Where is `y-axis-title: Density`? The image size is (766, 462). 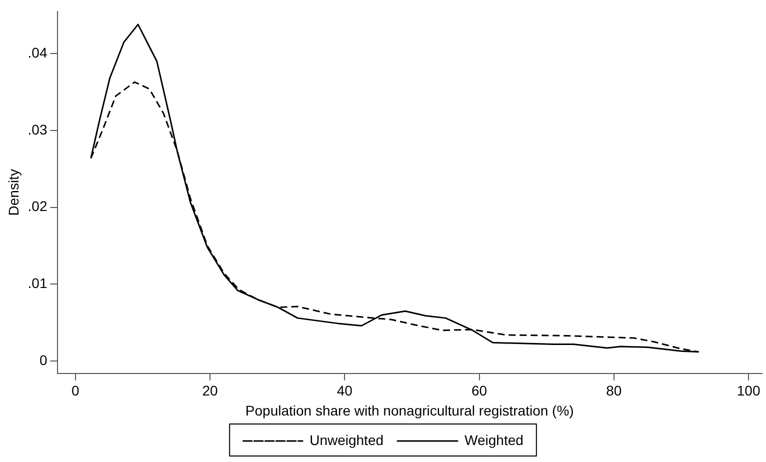 y-axis-title: Density is located at coordinates (13, 192).